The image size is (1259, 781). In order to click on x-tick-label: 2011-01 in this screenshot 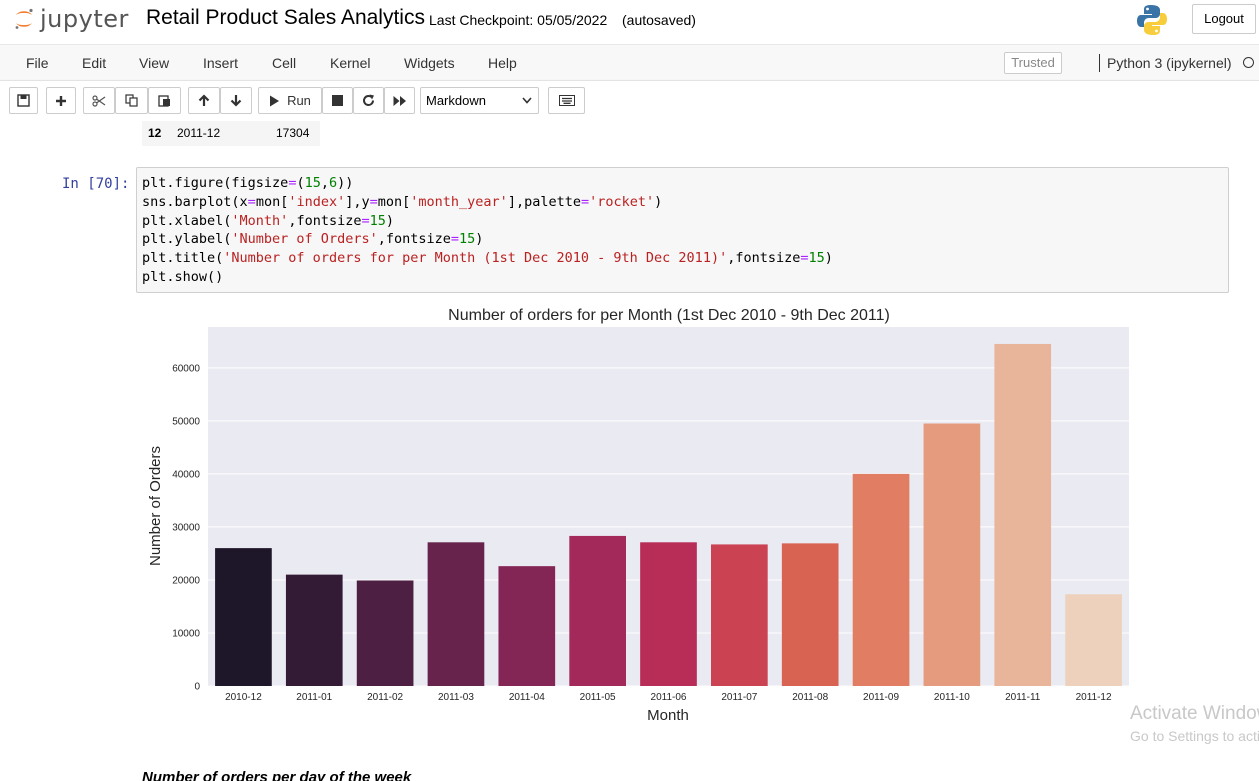, I will do `click(314, 697)`.